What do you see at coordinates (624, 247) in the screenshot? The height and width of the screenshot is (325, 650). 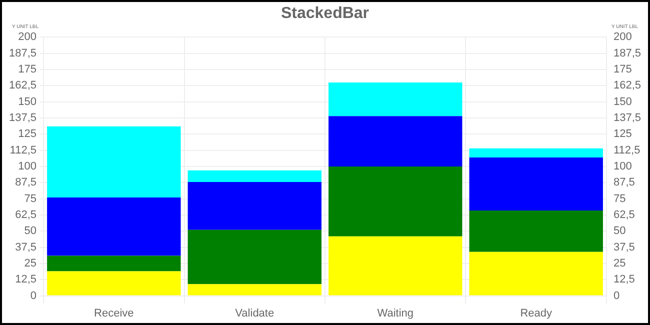 I see `y2-tick-label: 37,5` at bounding box center [624, 247].